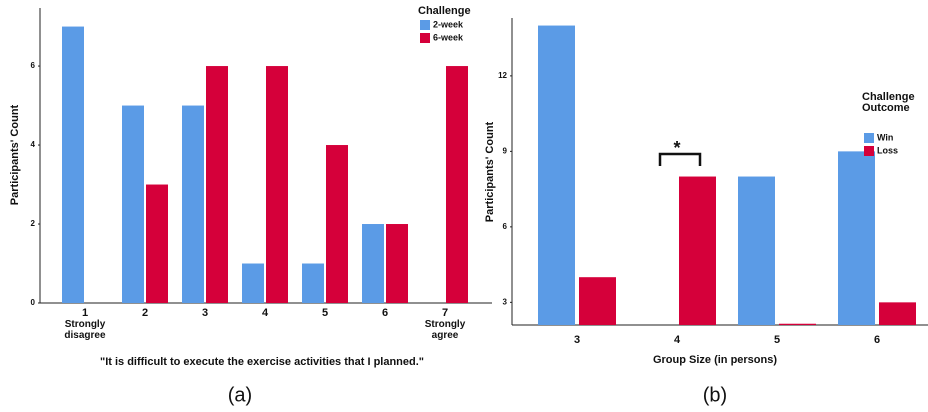  What do you see at coordinates (85, 330) in the screenshot?
I see `category-note: Strongly disagree` at bounding box center [85, 330].